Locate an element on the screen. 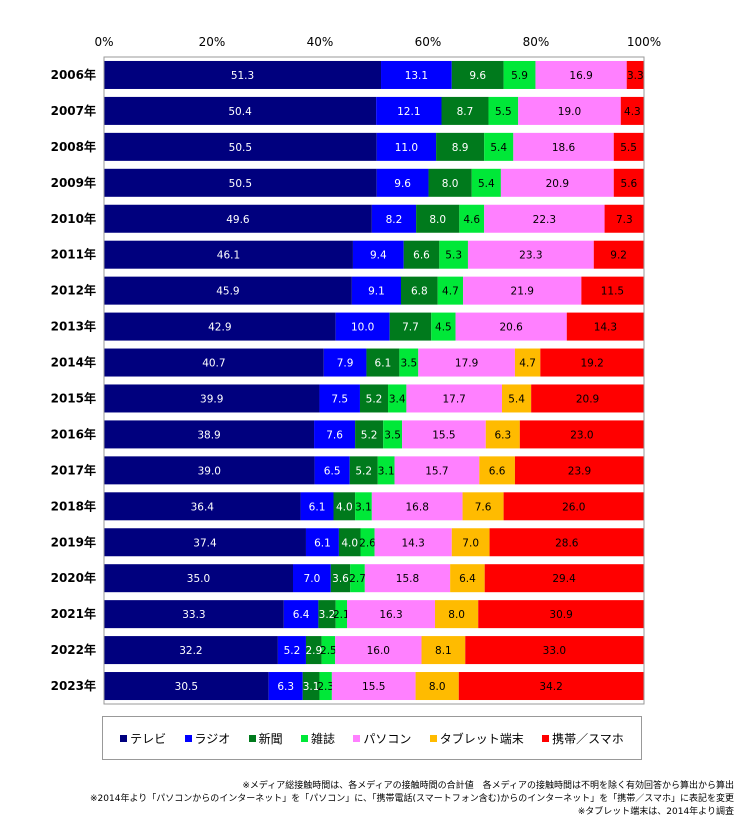 The width and height of the screenshot is (740, 832). x-tick-label: 60% is located at coordinates (428, 42).